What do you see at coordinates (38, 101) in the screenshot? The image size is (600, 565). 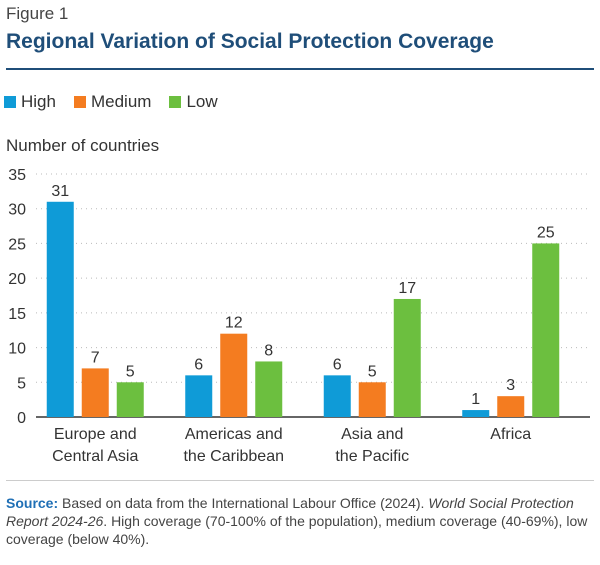 I see `legend-label-high: High` at bounding box center [38, 101].